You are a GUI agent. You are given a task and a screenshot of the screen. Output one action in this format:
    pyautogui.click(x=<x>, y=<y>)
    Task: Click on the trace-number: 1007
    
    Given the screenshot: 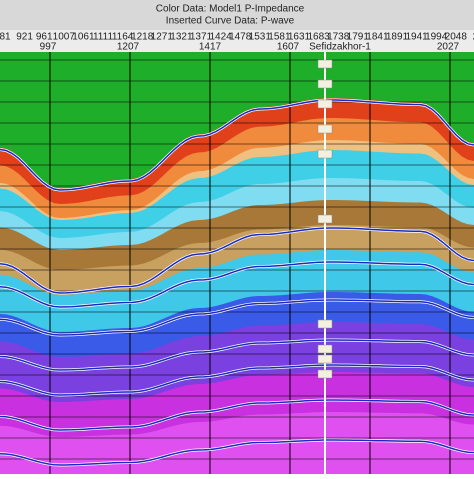 What is the action you would take?
    pyautogui.click(x=64, y=37)
    